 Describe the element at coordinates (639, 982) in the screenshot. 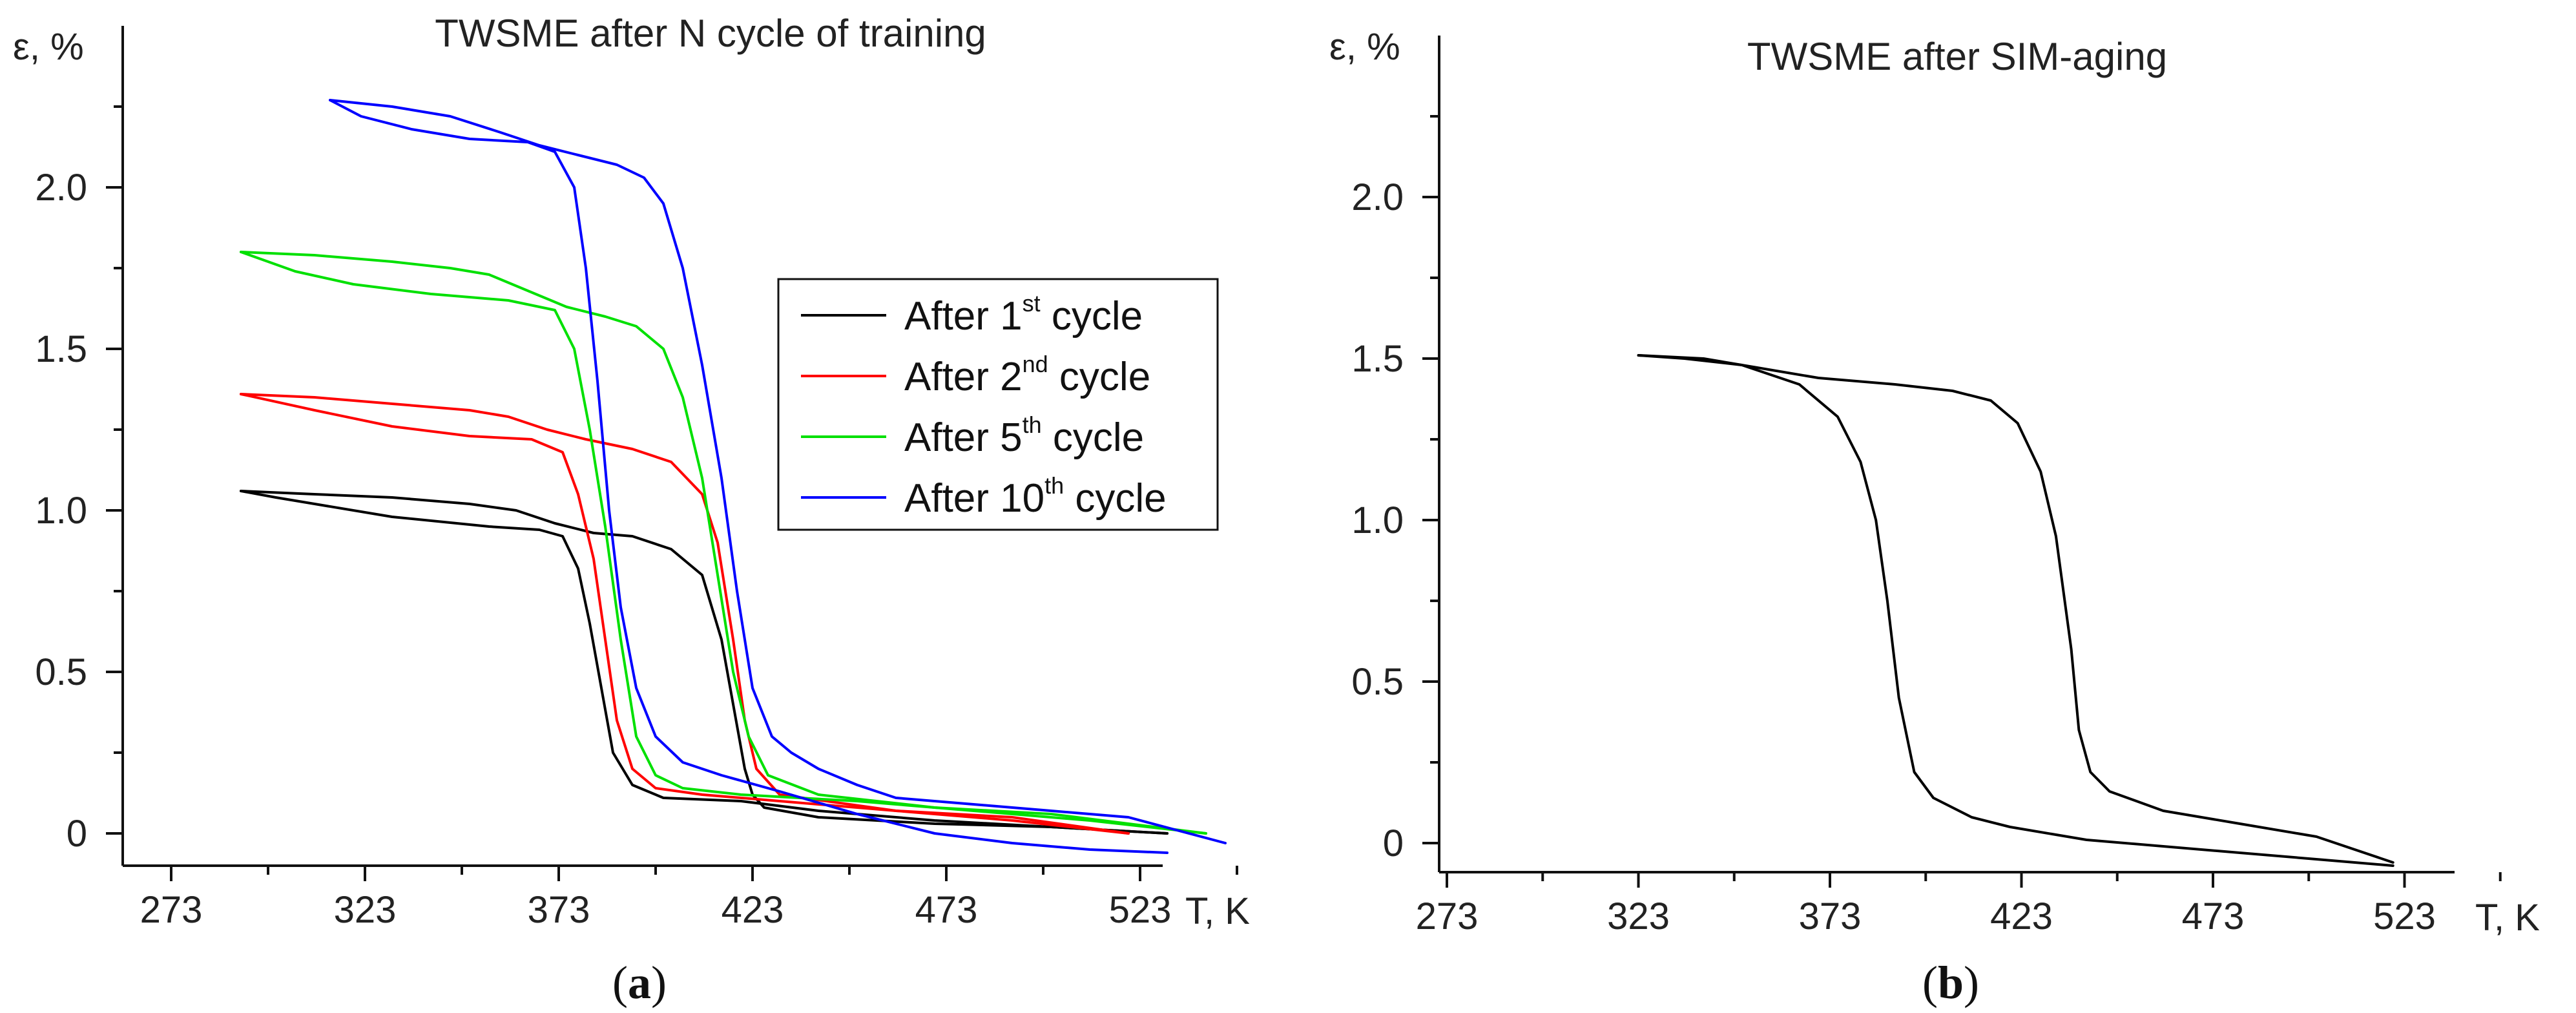

I see `panel-a-label: (a)` at that location.